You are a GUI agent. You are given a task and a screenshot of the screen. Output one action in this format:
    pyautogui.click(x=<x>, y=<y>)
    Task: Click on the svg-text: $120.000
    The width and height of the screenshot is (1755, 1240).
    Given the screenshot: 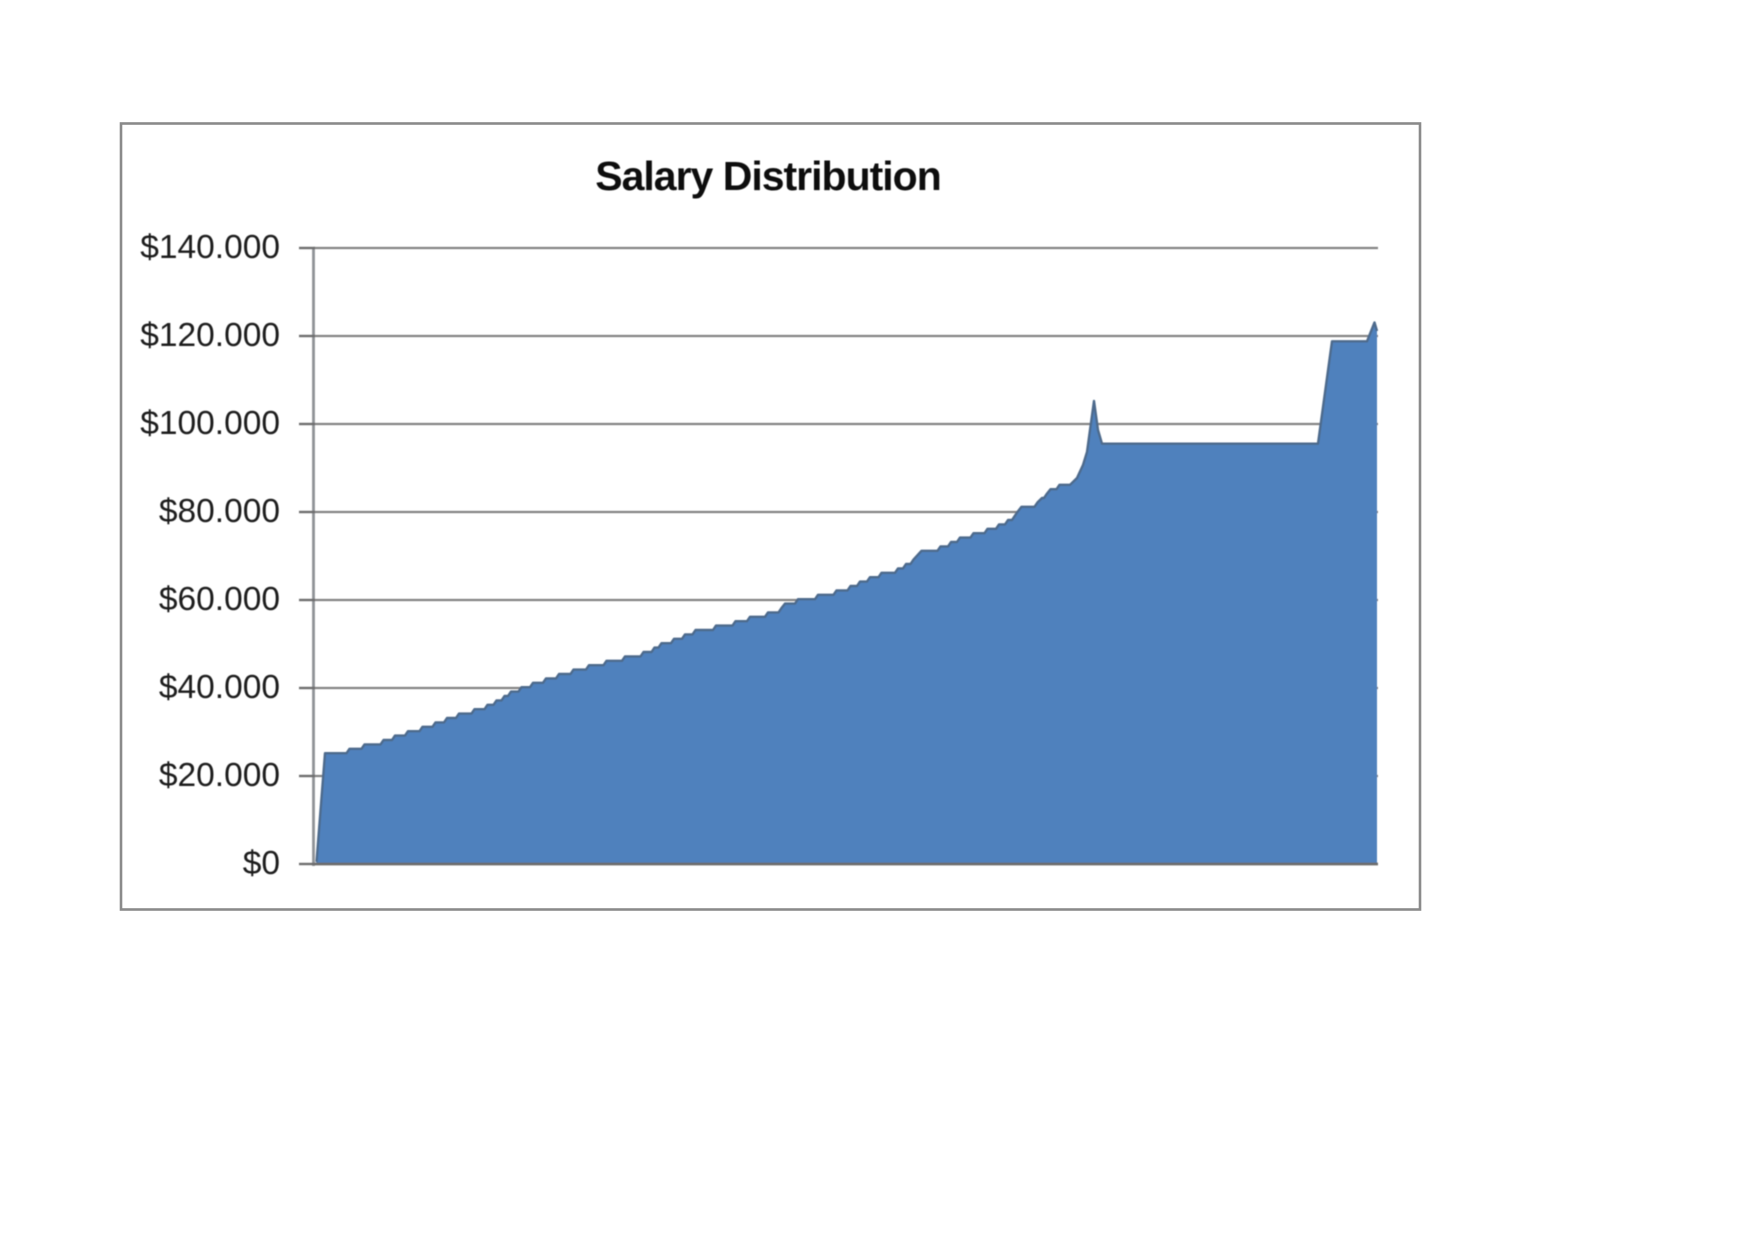 What is the action you would take?
    pyautogui.click(x=210, y=335)
    